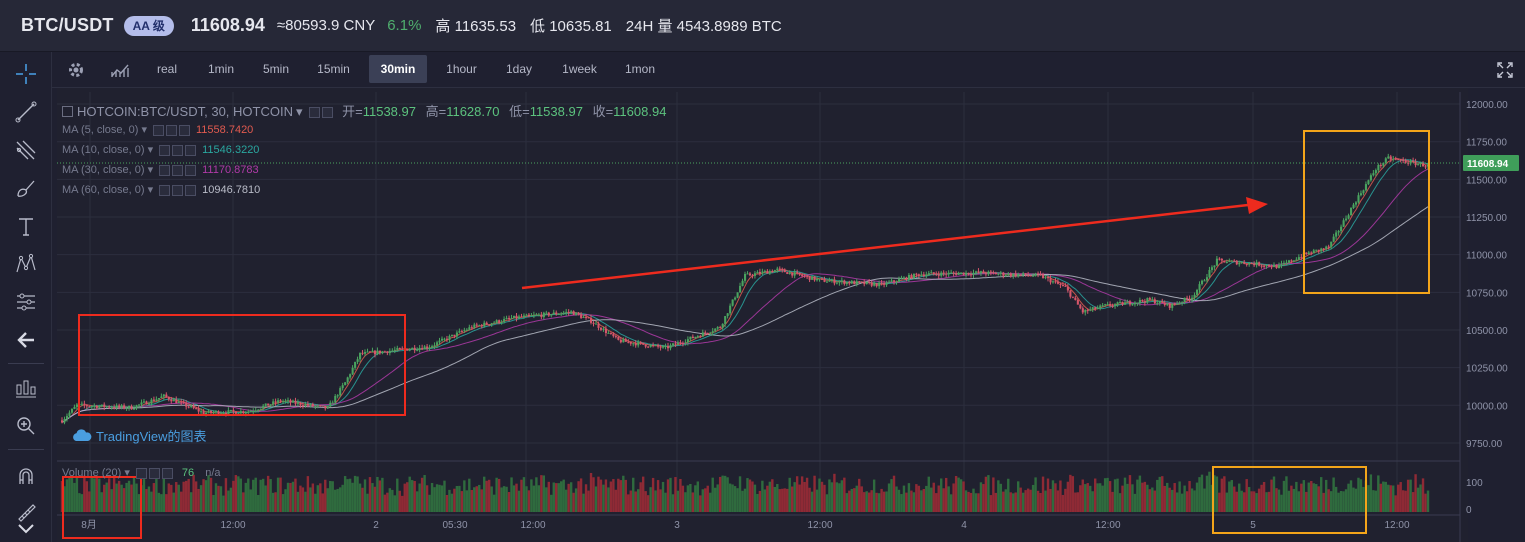 The image size is (1525, 542). I want to click on ma-legend-0: MA (5, close, 0) ▾ 11558.7420, so click(157, 129).